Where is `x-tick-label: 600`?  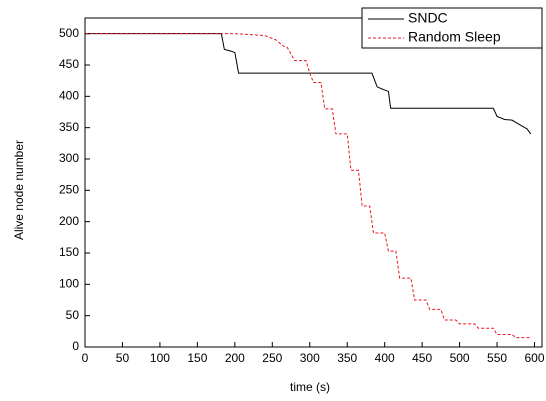
x-tick-label: 600 is located at coordinates (534, 358).